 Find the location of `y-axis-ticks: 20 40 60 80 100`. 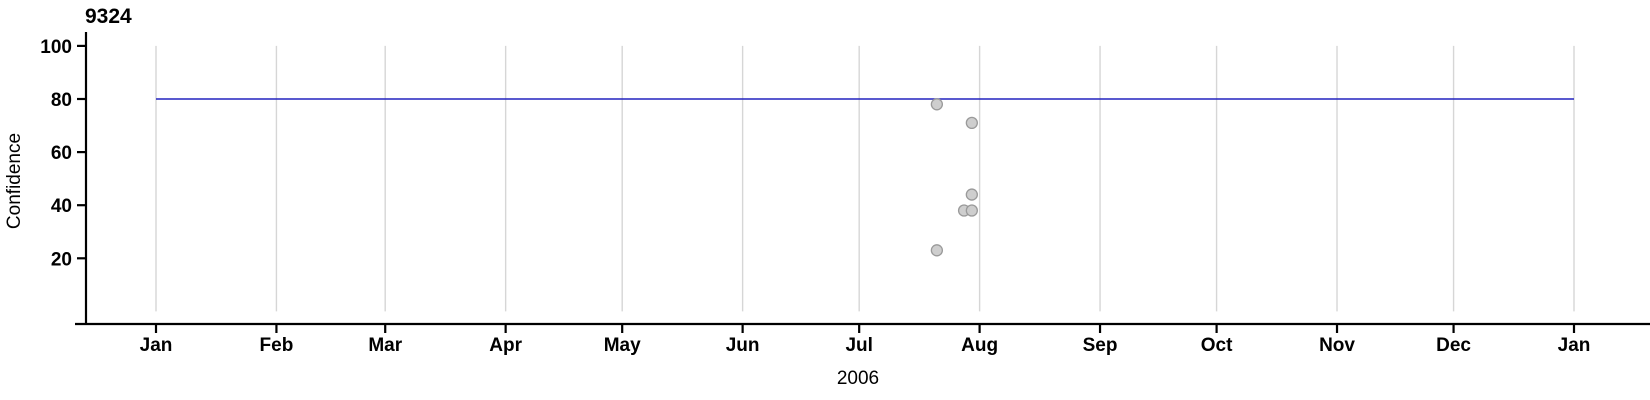

y-axis-ticks: 20 40 60 80 100 is located at coordinates (63, 153).